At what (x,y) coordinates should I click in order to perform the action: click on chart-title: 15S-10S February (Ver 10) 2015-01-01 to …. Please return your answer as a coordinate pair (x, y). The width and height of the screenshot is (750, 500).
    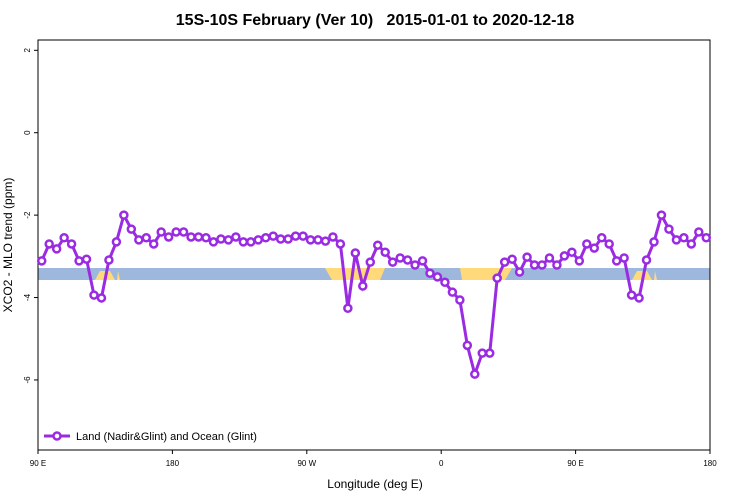
    Looking at the image, I should click on (375, 20).